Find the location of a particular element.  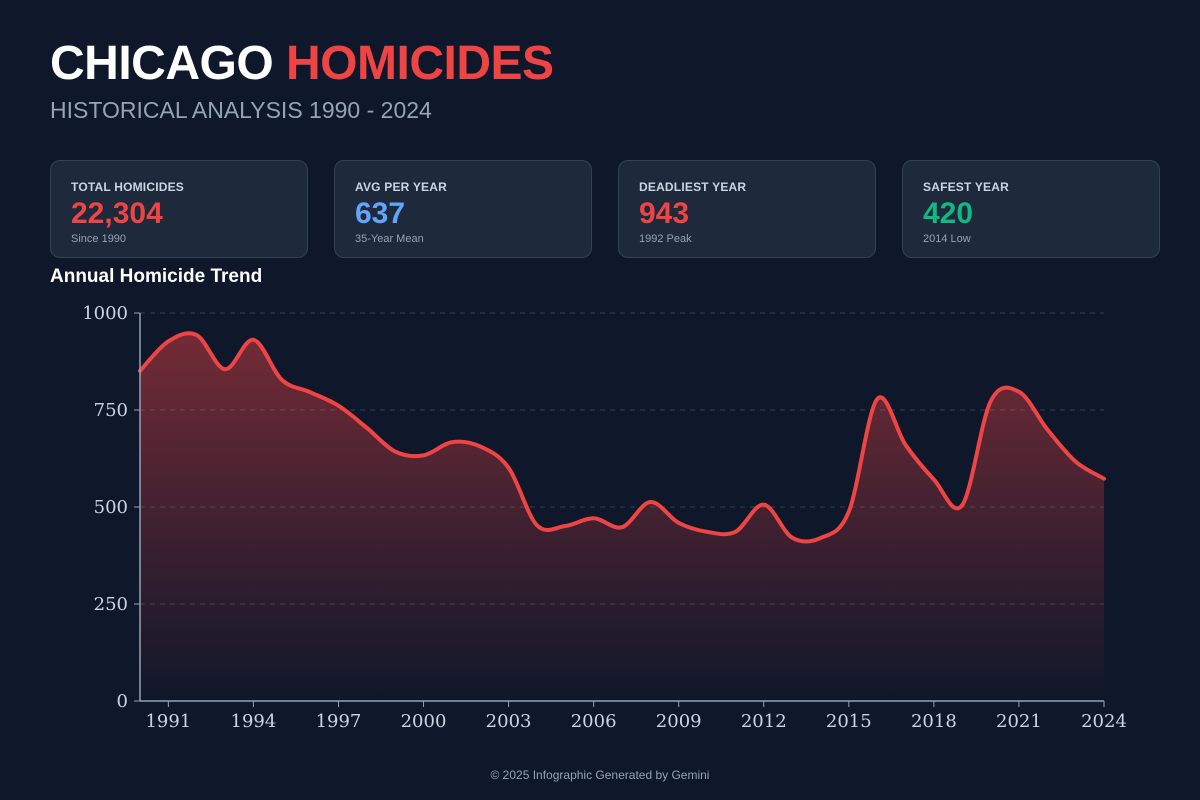

stat-card-safest: SAFEST YEAR 420 2014 Low is located at coordinates (1031, 209).